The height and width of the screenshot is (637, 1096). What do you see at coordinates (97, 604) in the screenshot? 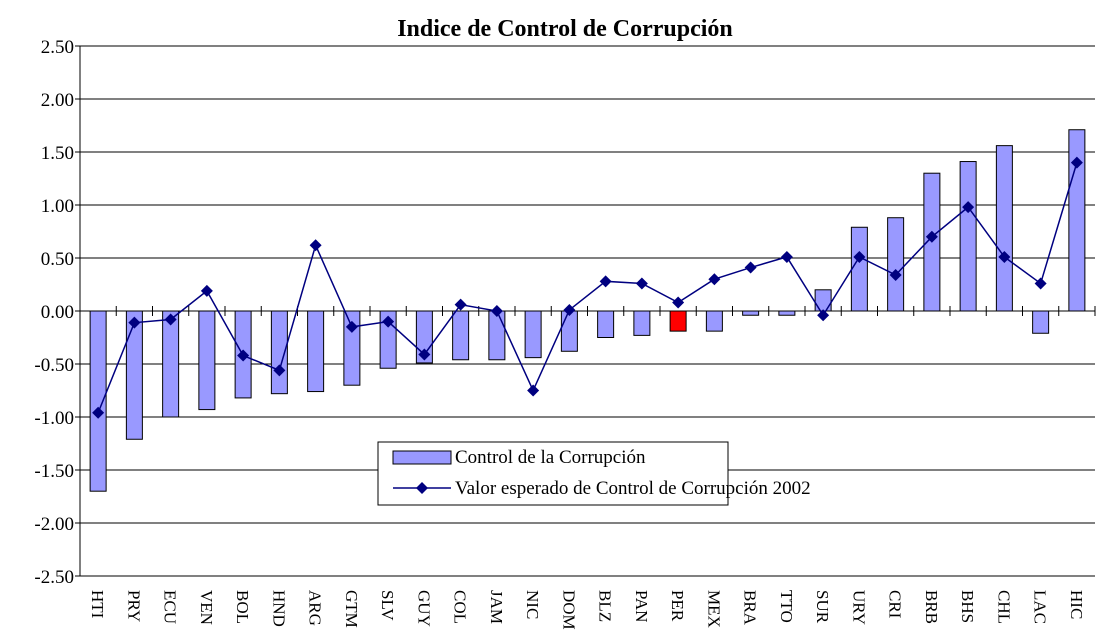
I see `x-tick-label: HTI` at bounding box center [97, 604].